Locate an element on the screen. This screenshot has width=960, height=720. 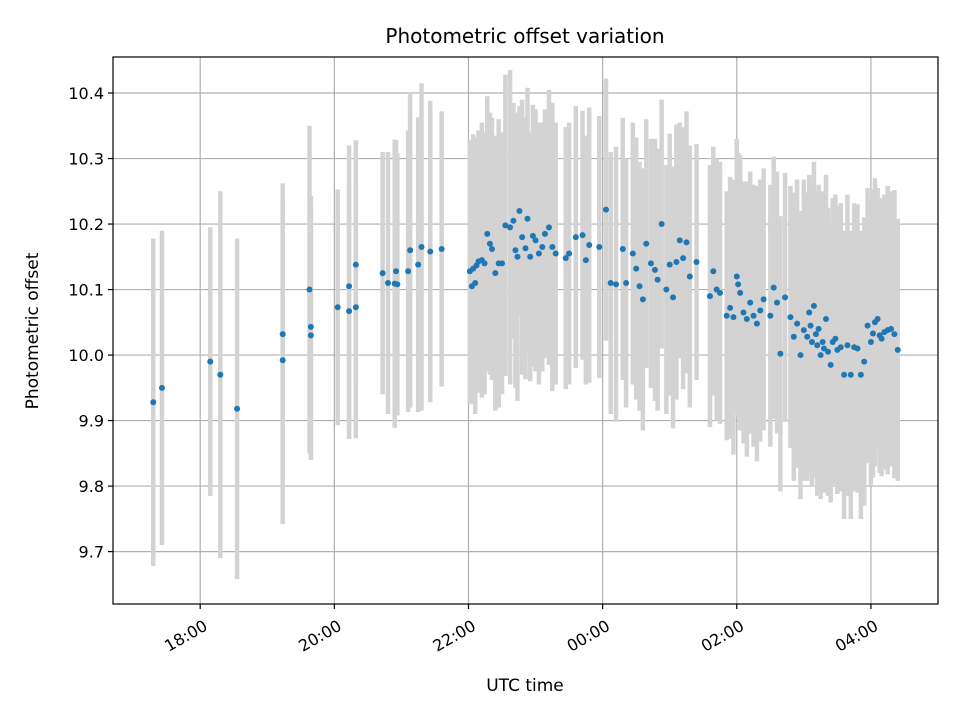
y-axis-label: Photometric offset is located at coordinates (33, 330).